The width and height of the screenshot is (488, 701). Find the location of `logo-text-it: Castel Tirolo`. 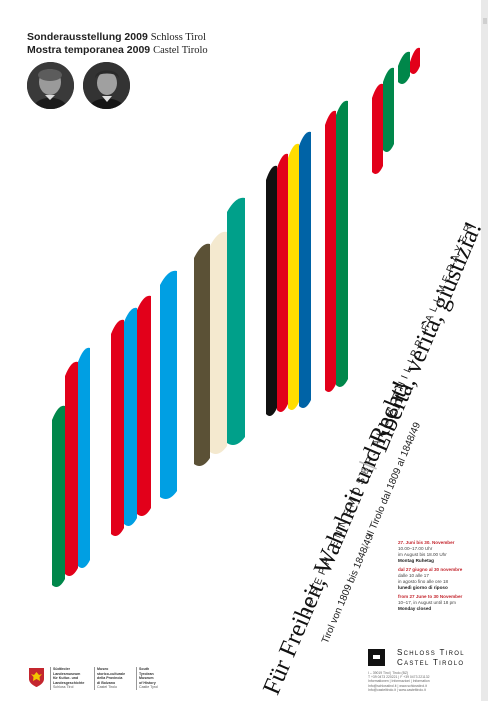

logo-text-it: Castel Tirolo is located at coordinates (431, 662).